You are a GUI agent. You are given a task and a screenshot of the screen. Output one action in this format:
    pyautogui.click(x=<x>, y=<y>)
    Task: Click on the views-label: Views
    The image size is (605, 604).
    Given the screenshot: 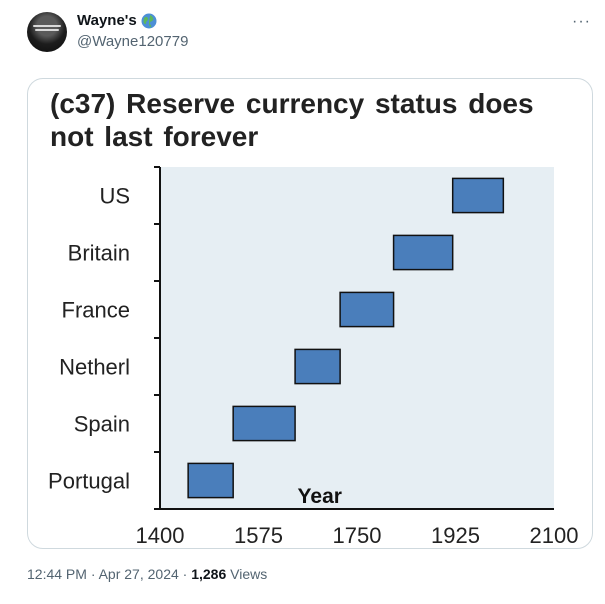 What is the action you would take?
    pyautogui.click(x=247, y=574)
    